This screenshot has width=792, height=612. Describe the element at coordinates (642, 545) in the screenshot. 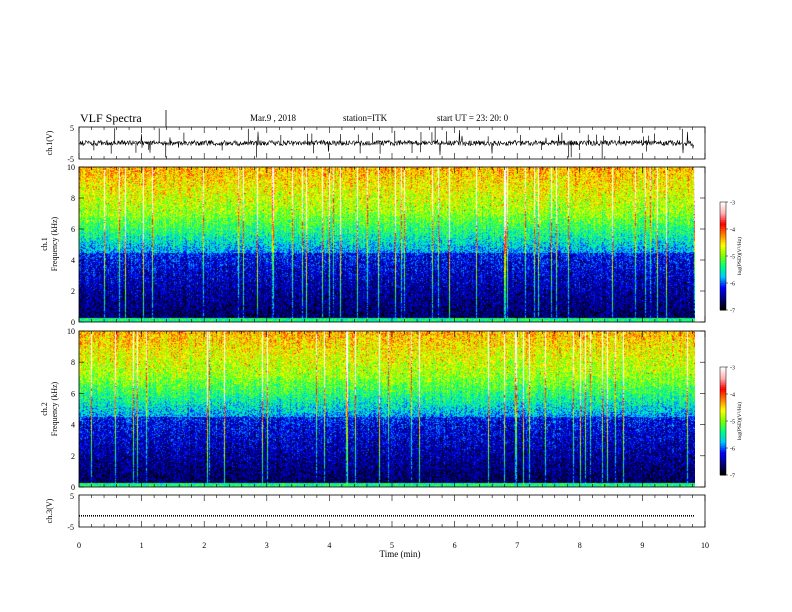

I see `x-tick-label: 9` at that location.